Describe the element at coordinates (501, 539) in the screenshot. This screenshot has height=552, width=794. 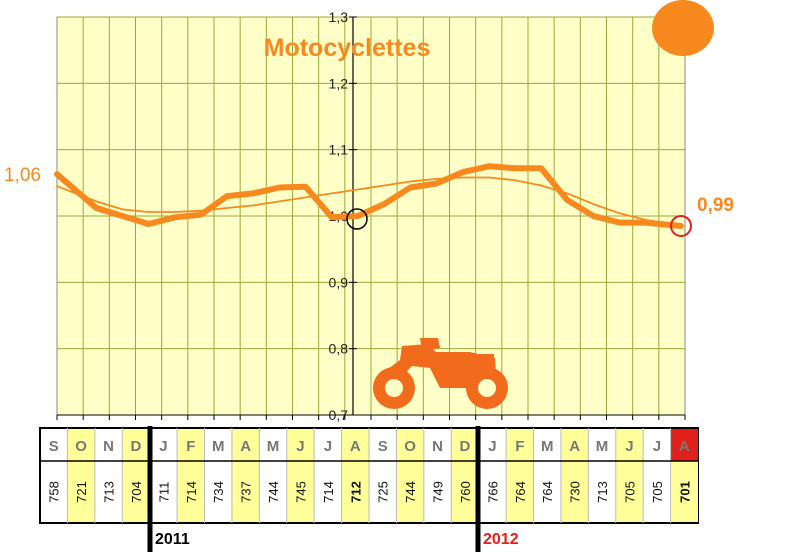
I see `year-2012: 2012` at that location.